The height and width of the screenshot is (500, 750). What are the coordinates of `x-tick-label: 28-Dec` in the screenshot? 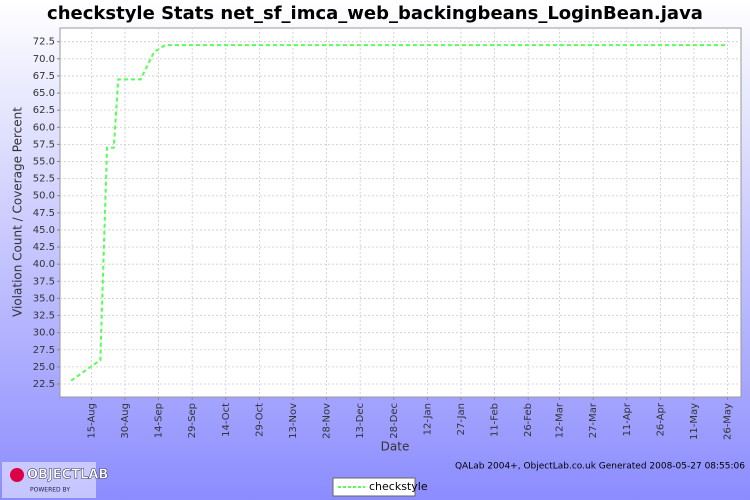 It's located at (394, 421).